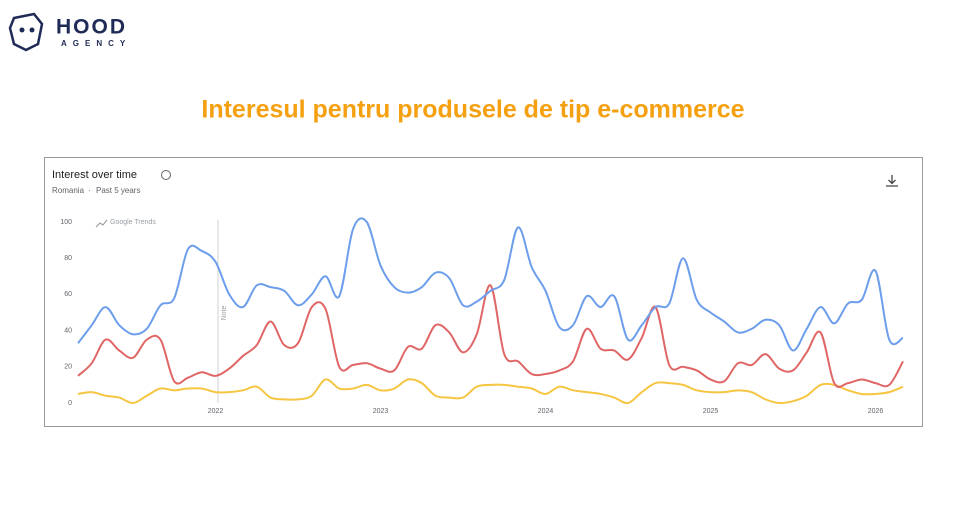  Describe the element at coordinates (68, 367) in the screenshot. I see `y-tick-label: 20` at that location.